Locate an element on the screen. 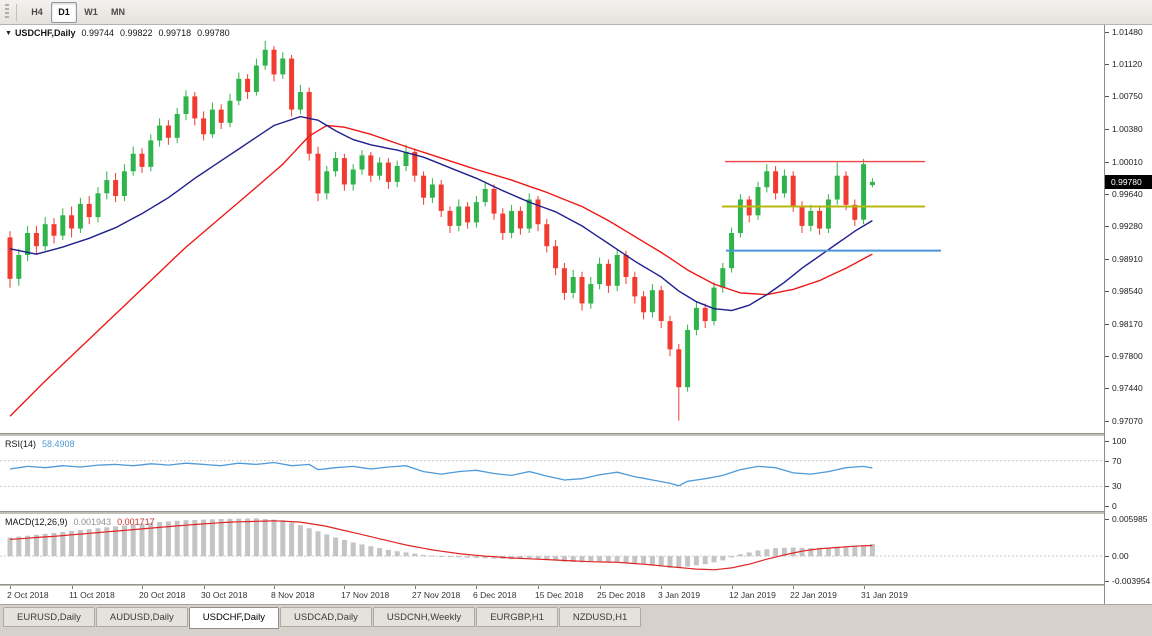  chart-tab-audusd-daily: AUDUSD,Daily is located at coordinates (141, 617).